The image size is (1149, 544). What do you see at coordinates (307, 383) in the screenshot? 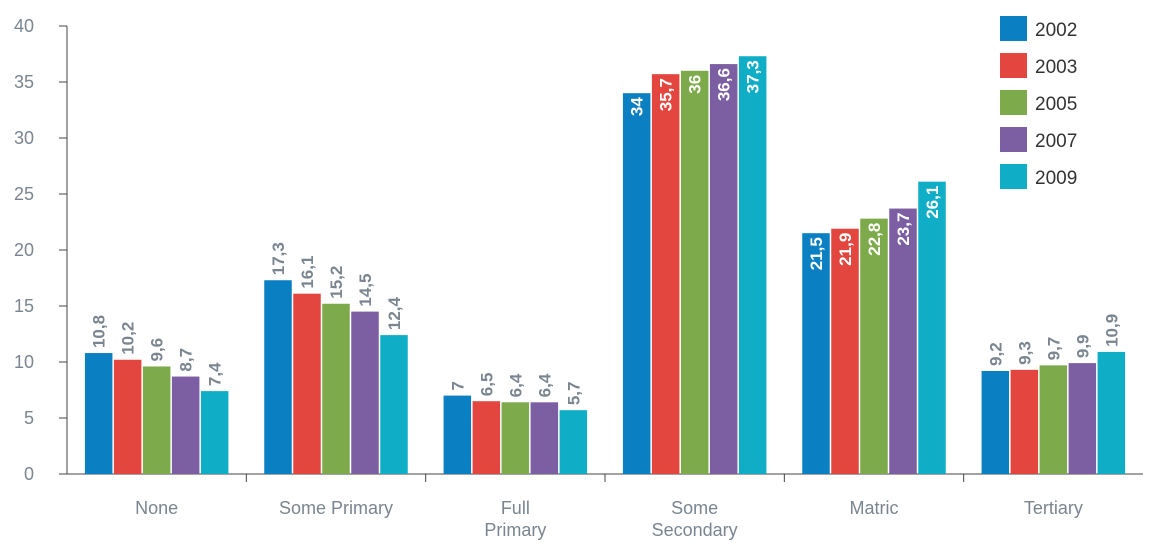
I see `bar-2003-some-primary` at bounding box center [307, 383].